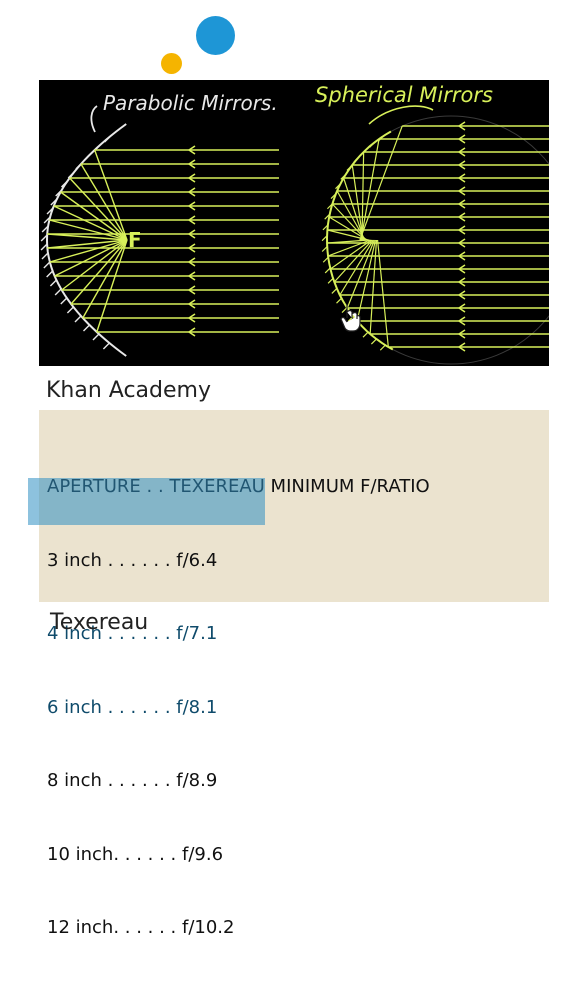  I want to click on spherical-mirror-drawing, so click(435, 235).